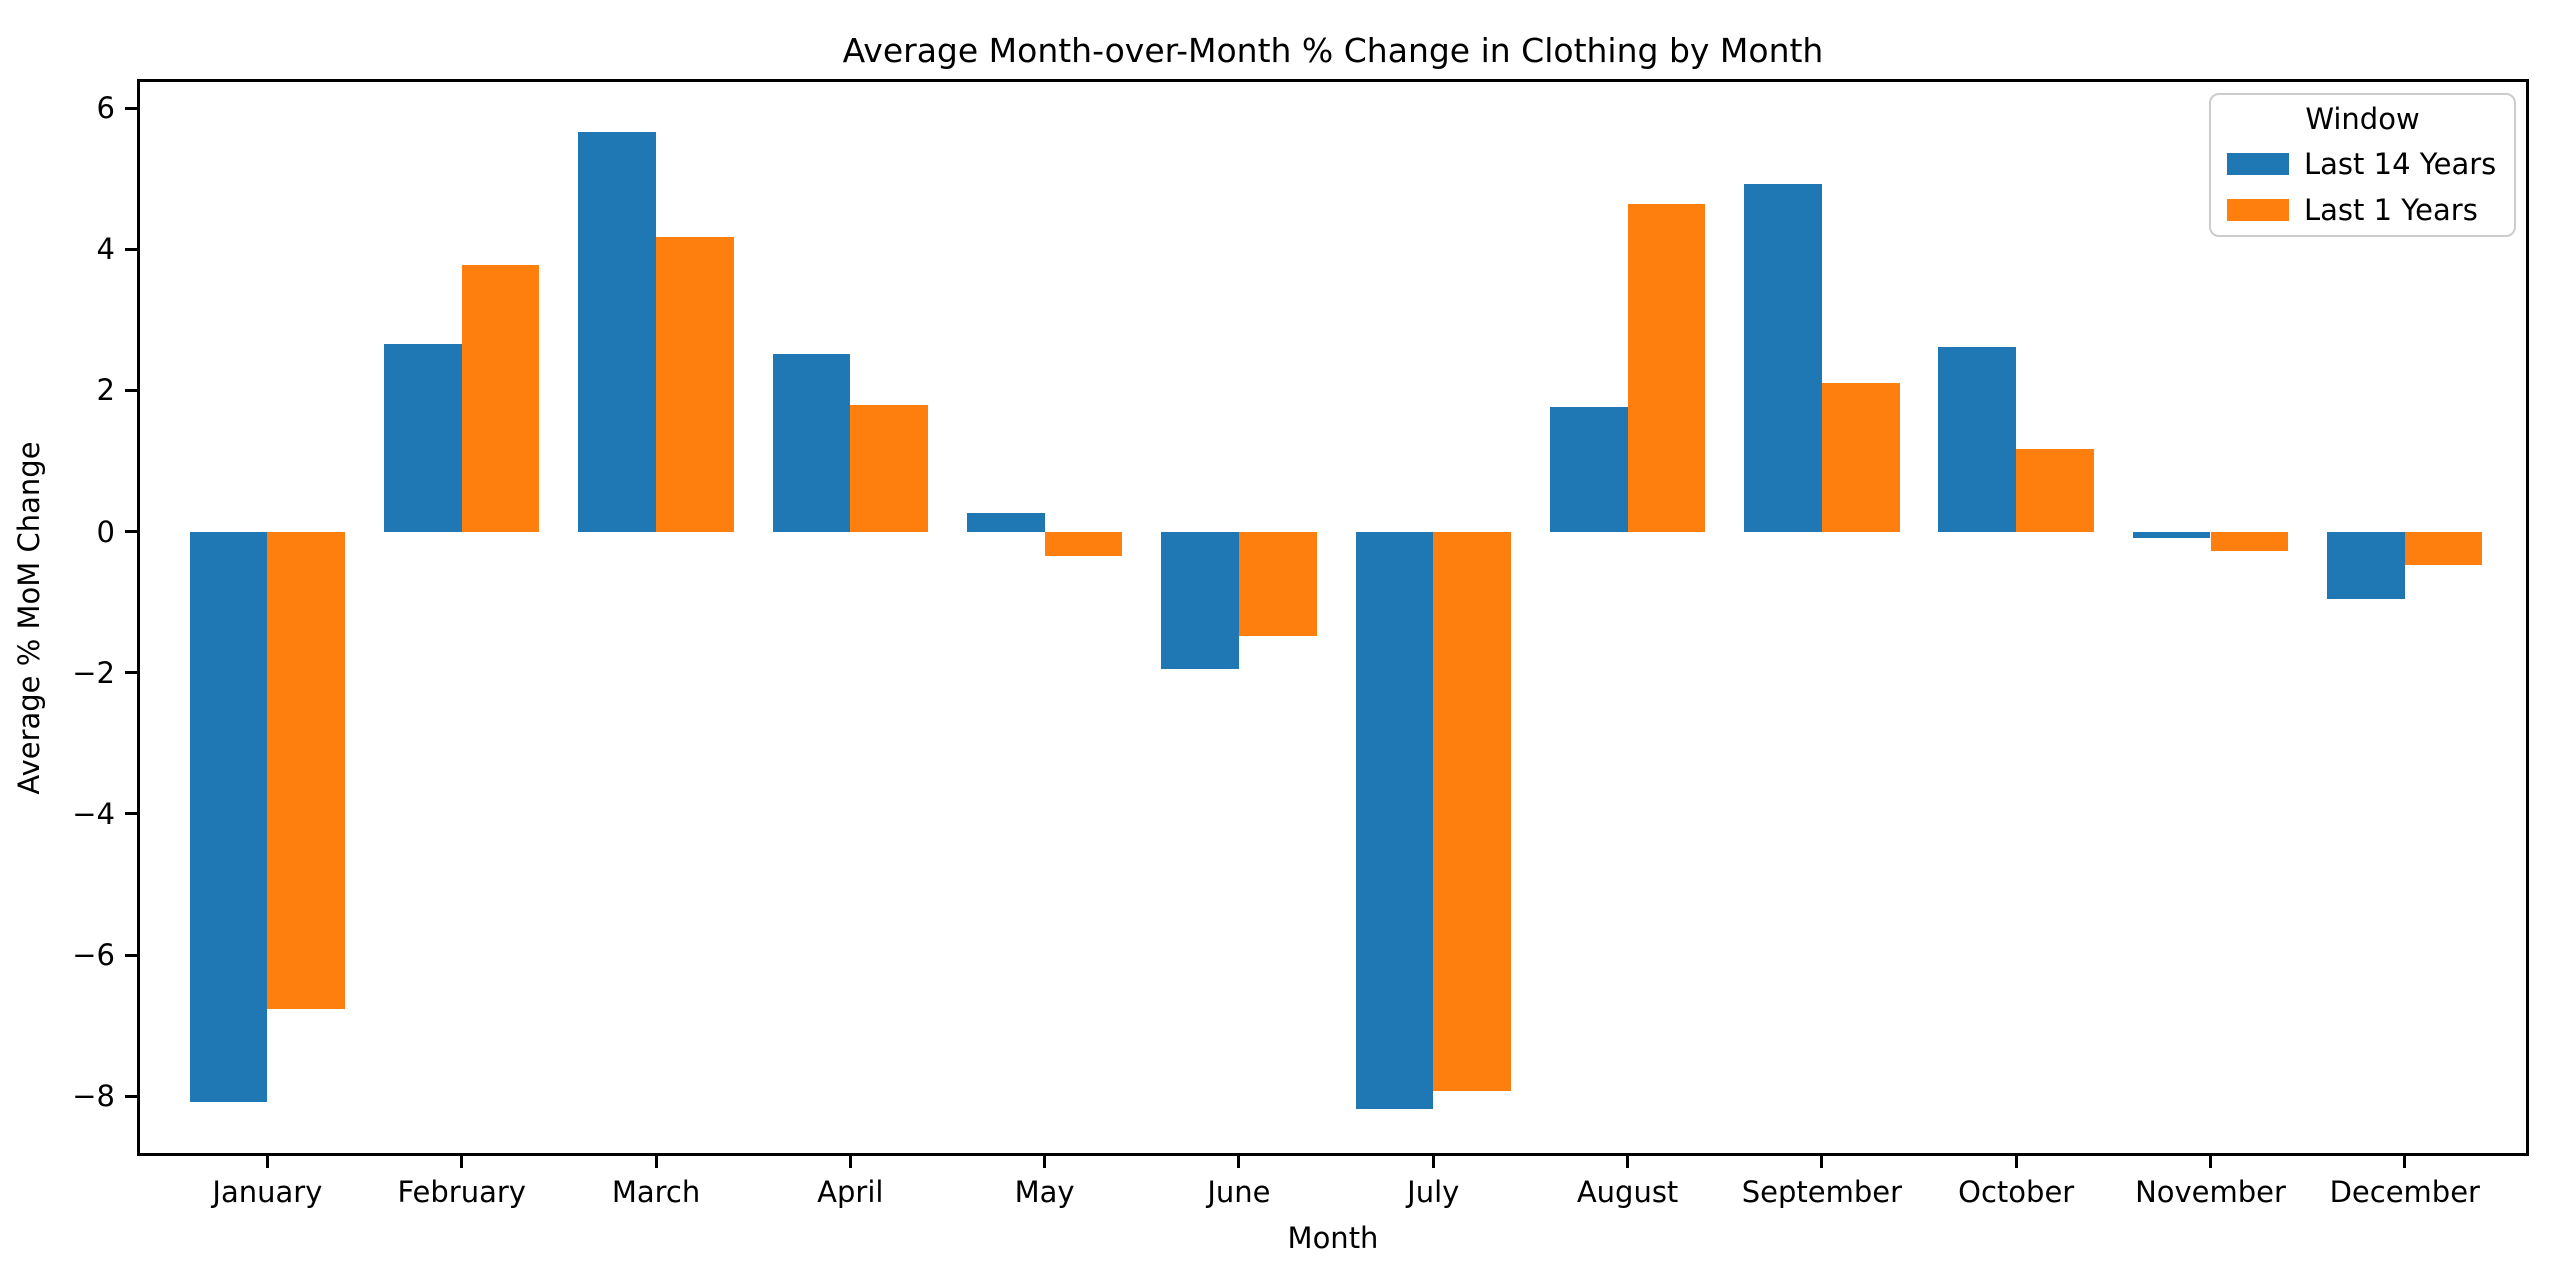 The height and width of the screenshot is (1280, 2560). I want to click on bar-march-last-14-years, so click(617, 332).